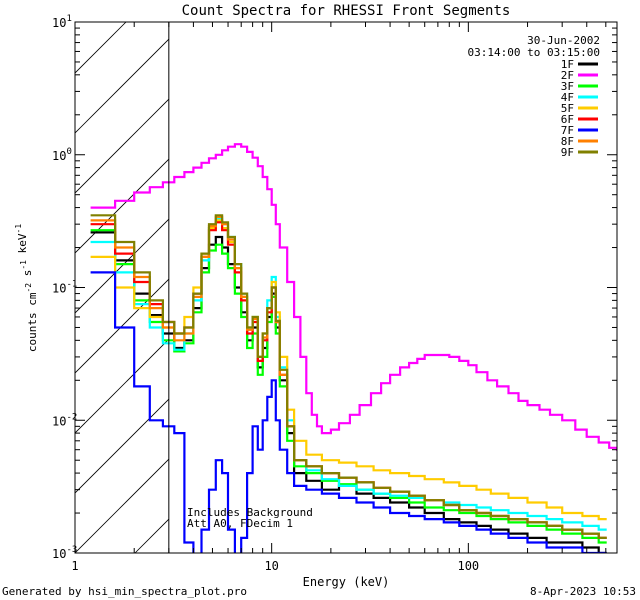  What do you see at coordinates (271, 566) in the screenshot?
I see `x-tick-label: 10` at bounding box center [271, 566].